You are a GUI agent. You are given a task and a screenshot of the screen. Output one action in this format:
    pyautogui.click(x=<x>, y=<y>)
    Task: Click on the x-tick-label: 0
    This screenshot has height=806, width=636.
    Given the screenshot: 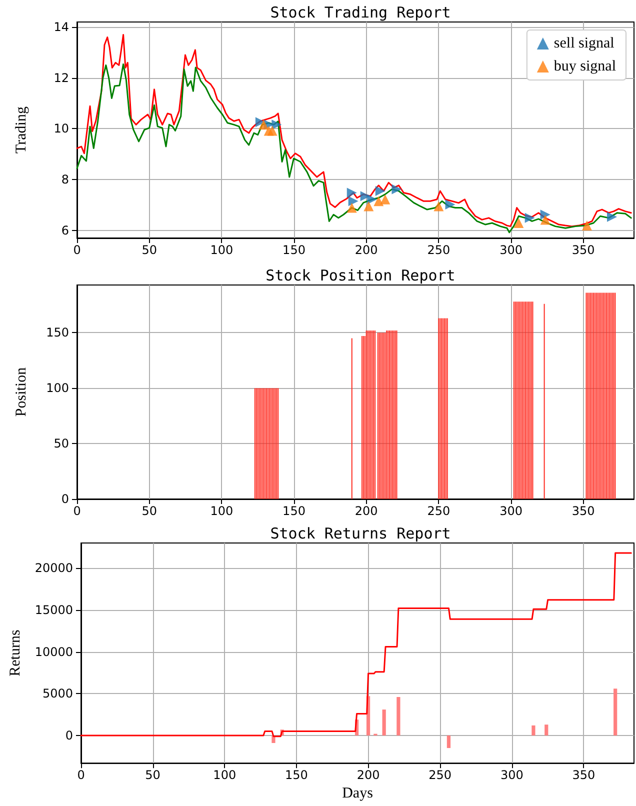 What is the action you would take?
    pyautogui.click(x=81, y=775)
    